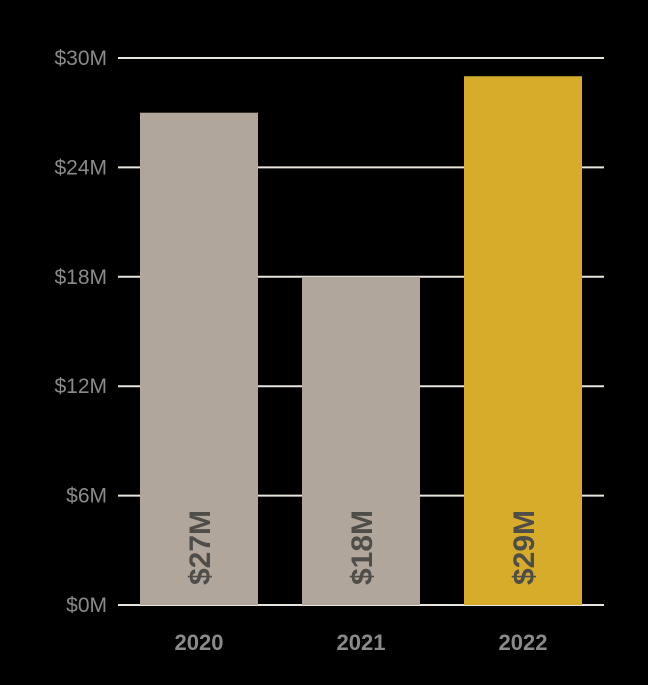  What do you see at coordinates (524, 547) in the screenshot?
I see `data-label: $29M` at bounding box center [524, 547].